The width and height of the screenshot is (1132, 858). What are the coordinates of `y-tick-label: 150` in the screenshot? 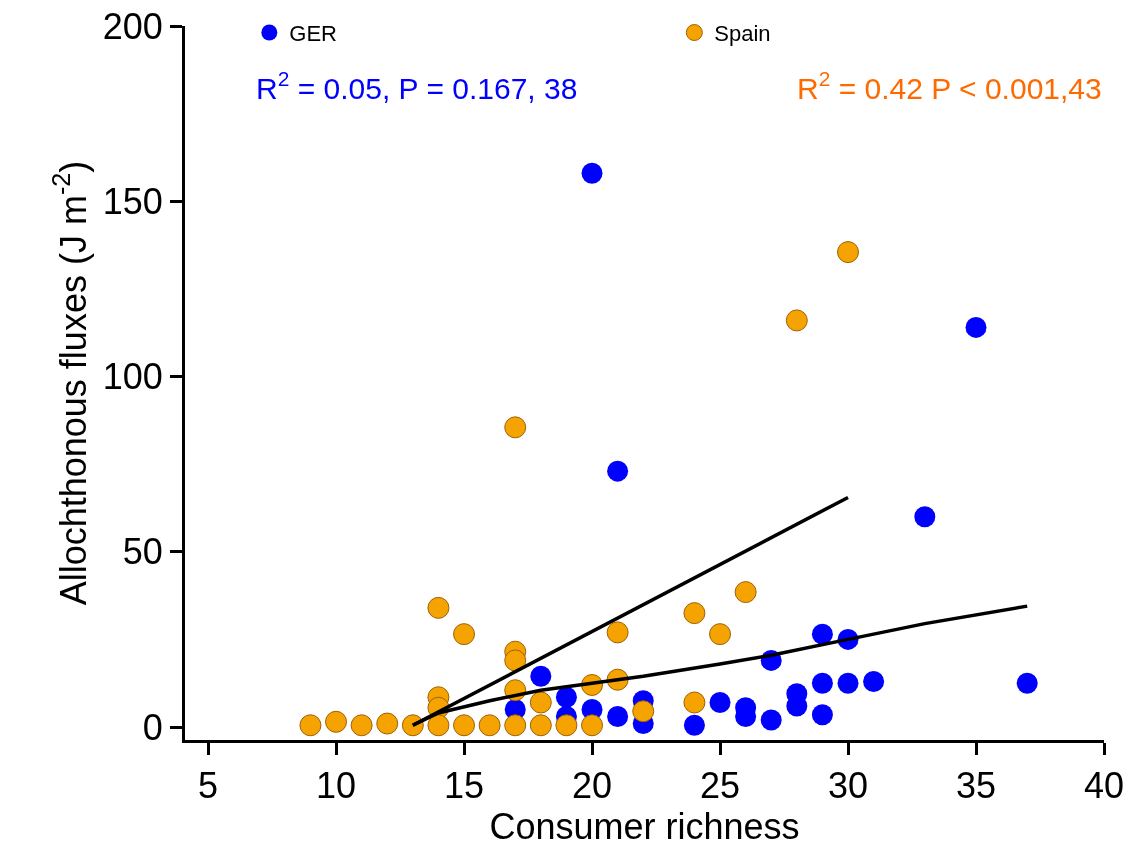 It's located at (132, 201).